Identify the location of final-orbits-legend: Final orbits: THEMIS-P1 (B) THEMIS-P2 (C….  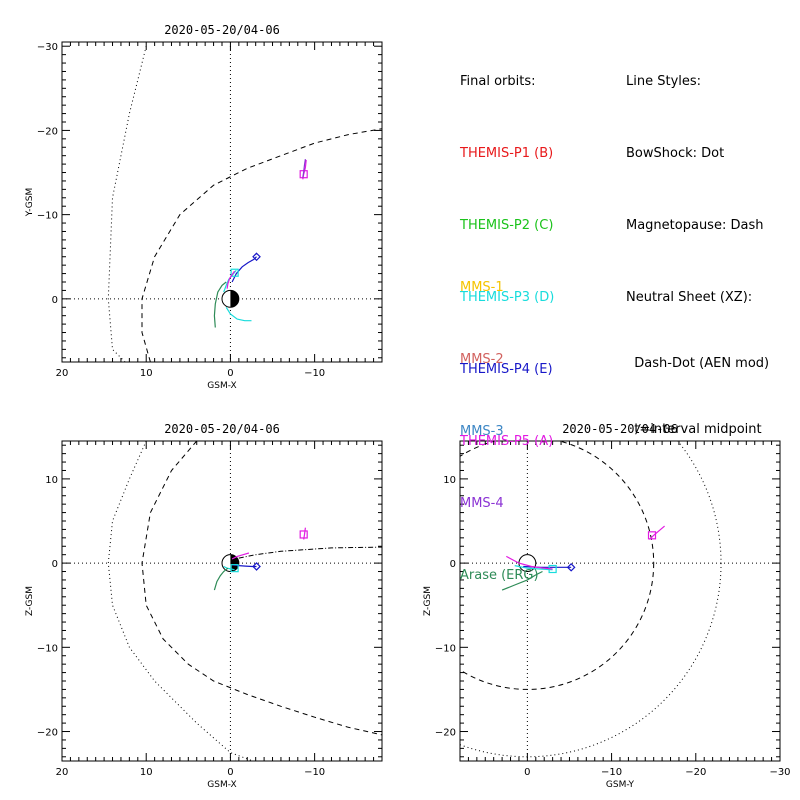
(507, 250).